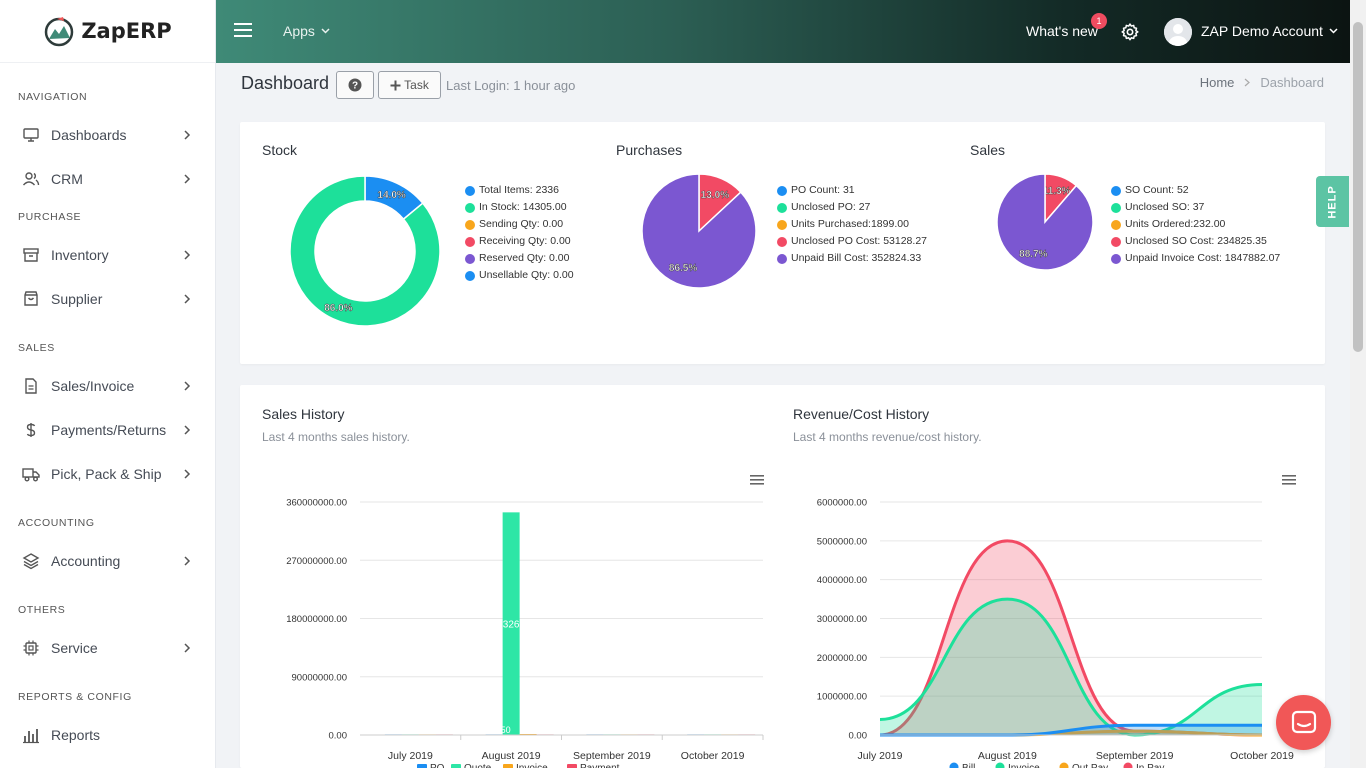 The image size is (1366, 768). I want to click on top-bar: Apps What's new 1 ZAP Demo Account, so click(783, 31).